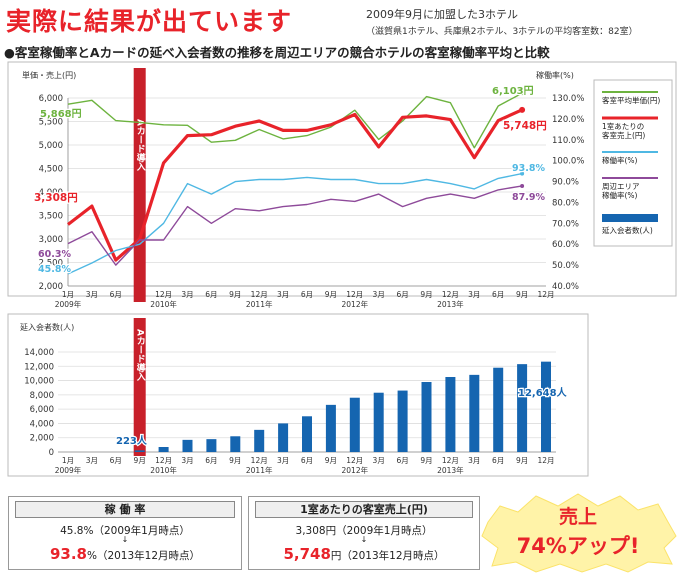  Describe the element at coordinates (39, 353) in the screenshot. I see `y-tick-label: 14,000` at that location.